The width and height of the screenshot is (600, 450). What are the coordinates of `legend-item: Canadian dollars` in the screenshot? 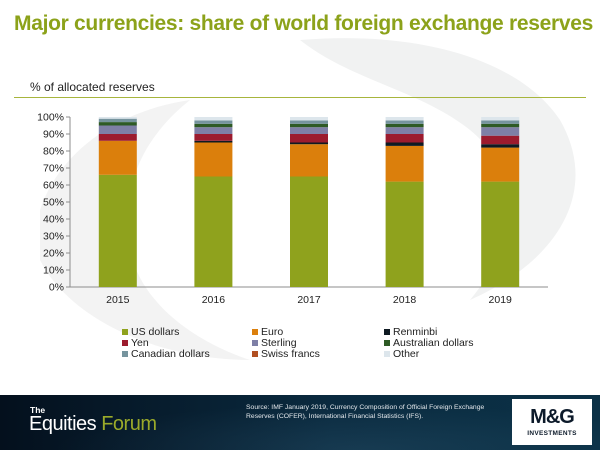 It's located at (166, 354).